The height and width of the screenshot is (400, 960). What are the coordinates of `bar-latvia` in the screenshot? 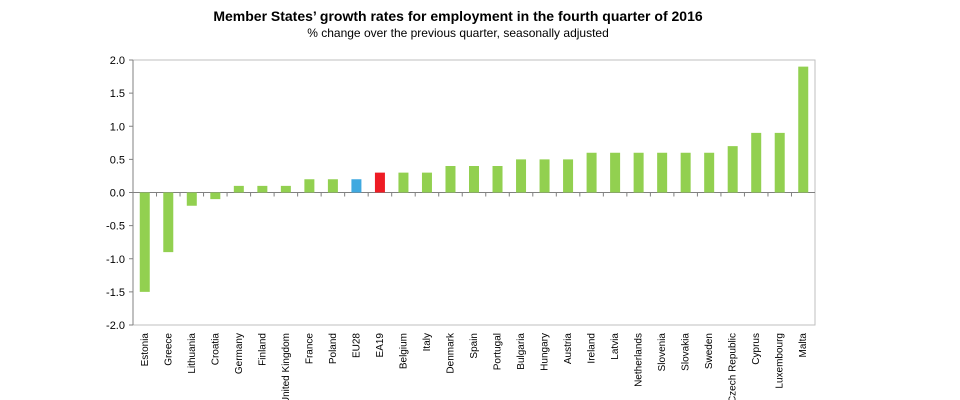 It's located at (615, 172).